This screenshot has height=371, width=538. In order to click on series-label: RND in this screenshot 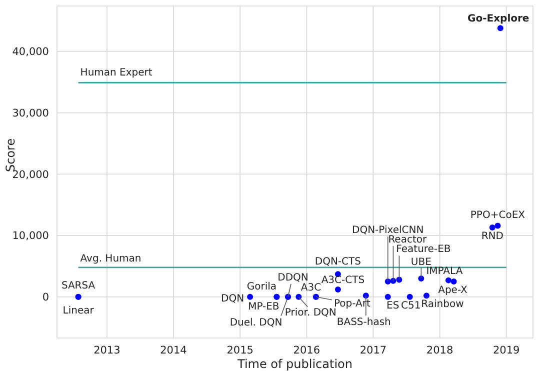, I will do `click(492, 236)`.